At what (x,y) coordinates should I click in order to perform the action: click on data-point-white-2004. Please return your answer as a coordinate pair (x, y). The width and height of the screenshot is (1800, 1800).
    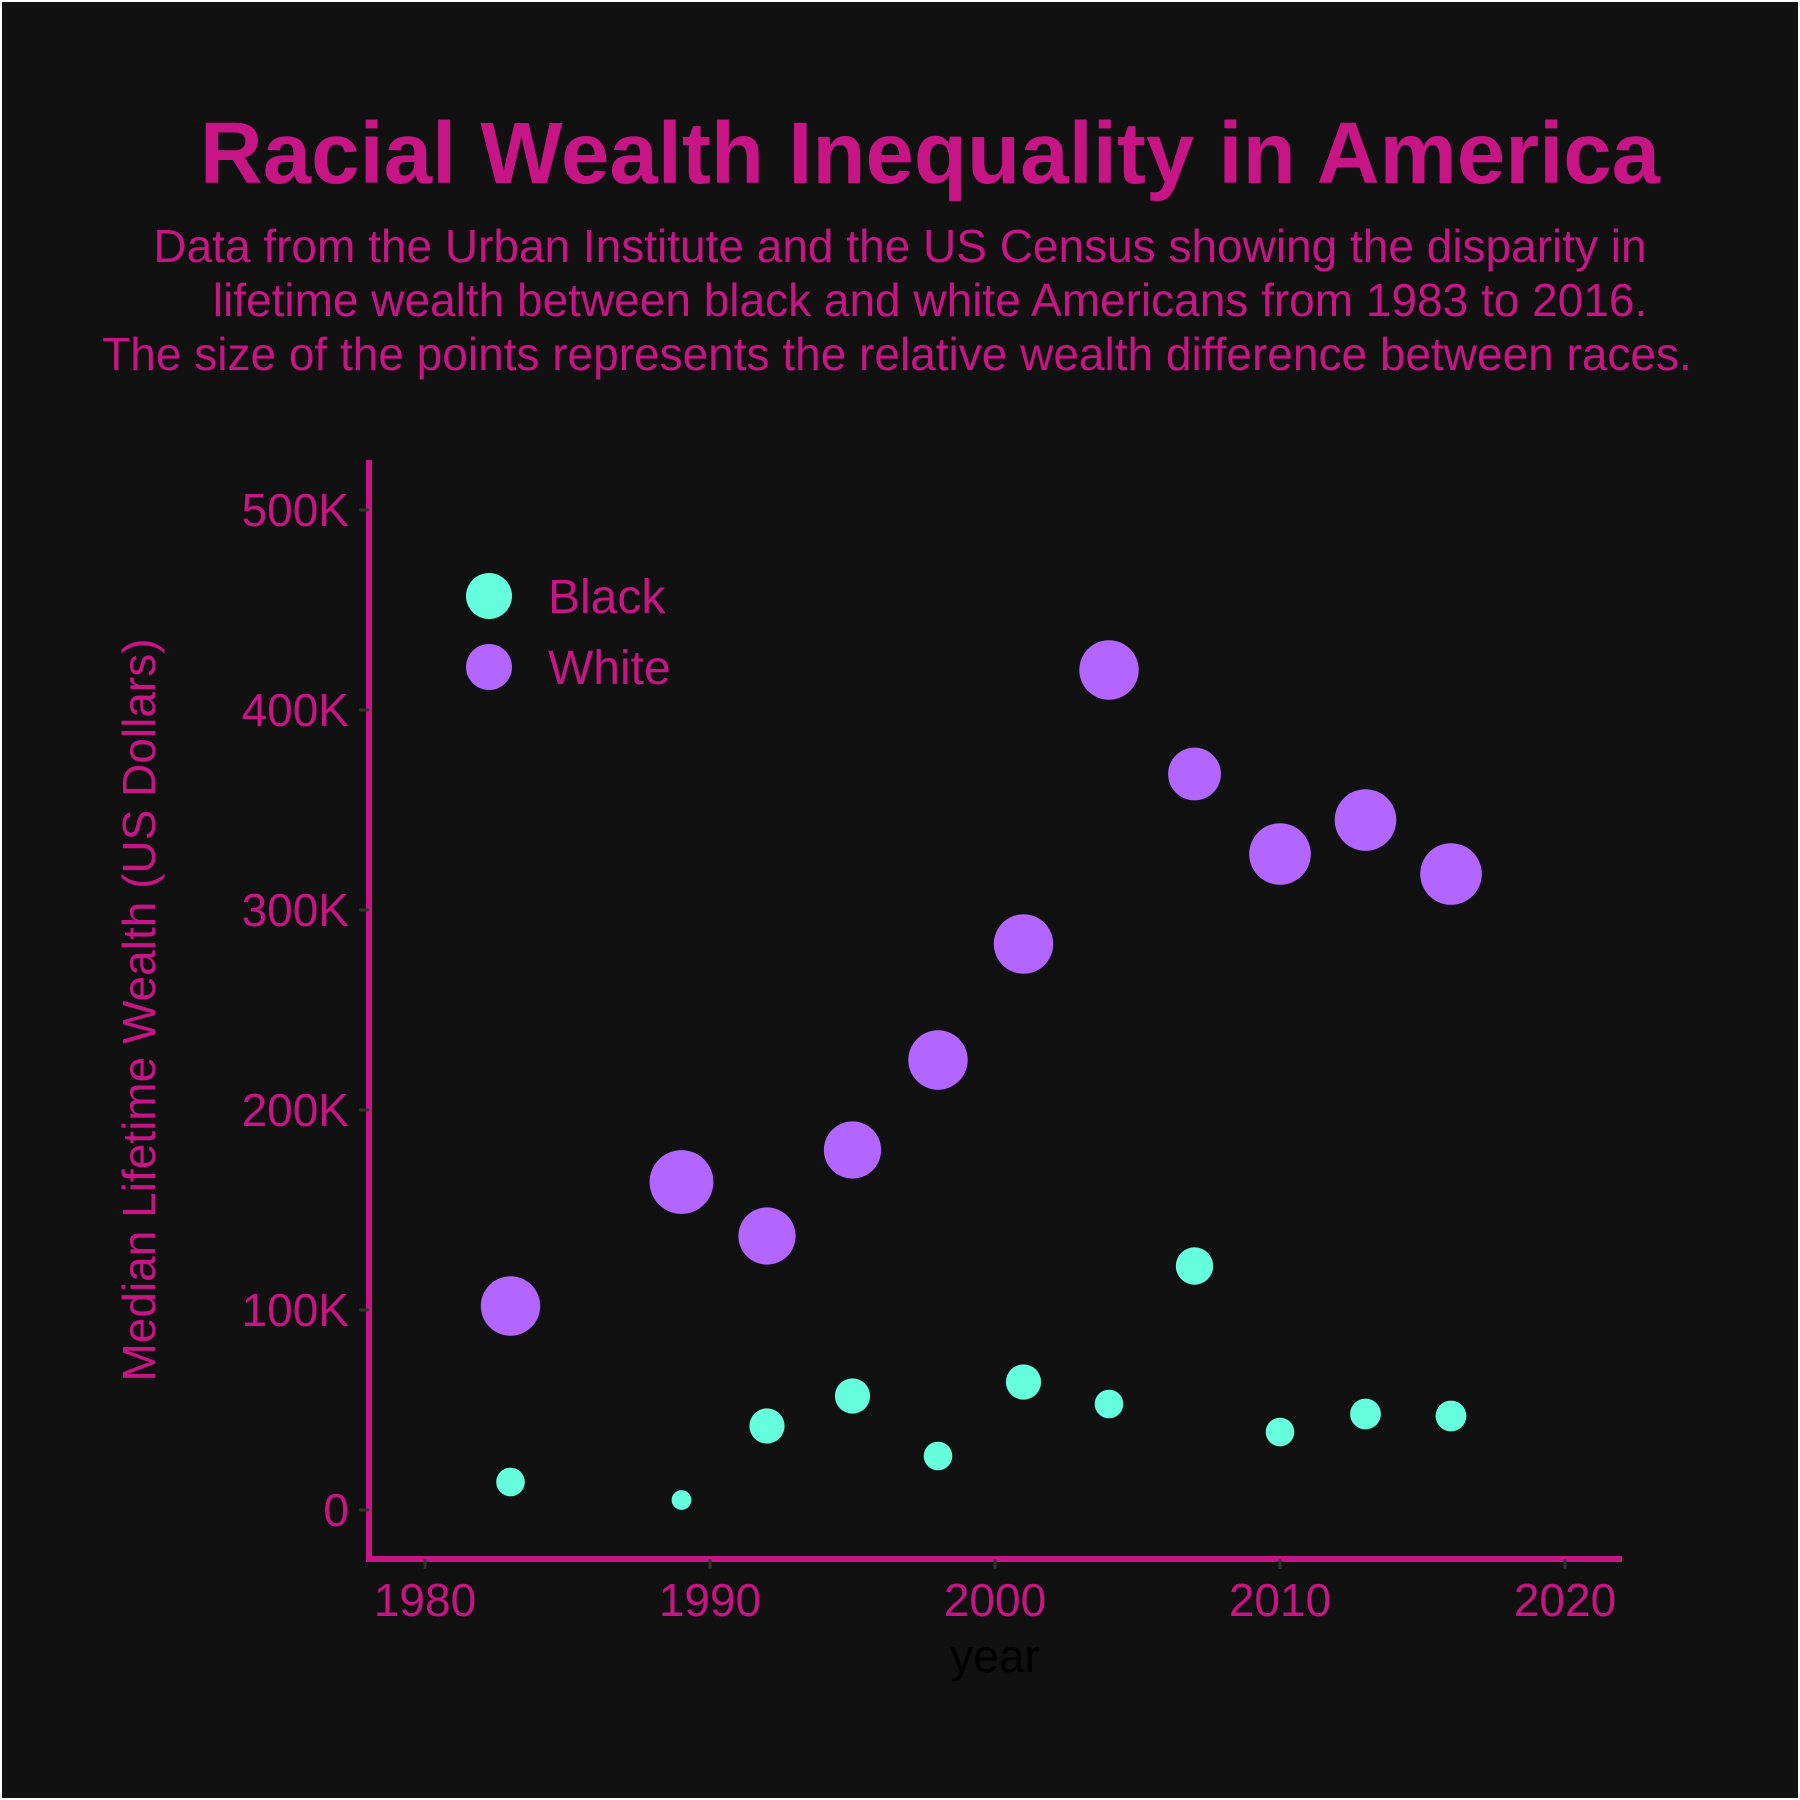
    Looking at the image, I should click on (1109, 670).